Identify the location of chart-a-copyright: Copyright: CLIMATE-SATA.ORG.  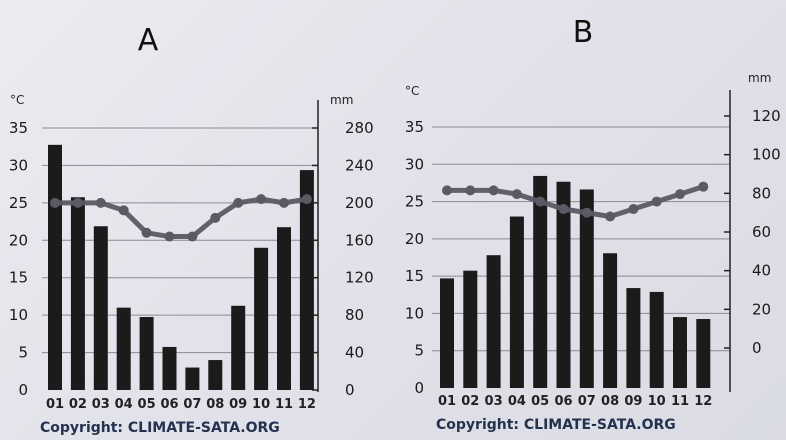
(160, 428).